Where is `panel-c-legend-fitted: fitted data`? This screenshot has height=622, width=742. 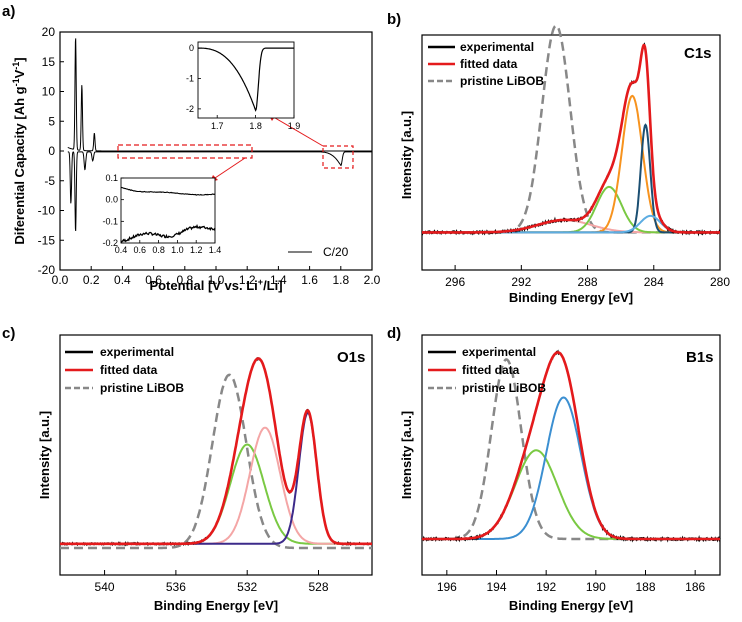 panel-c-legend-fitted: fitted data is located at coordinates (129, 370).